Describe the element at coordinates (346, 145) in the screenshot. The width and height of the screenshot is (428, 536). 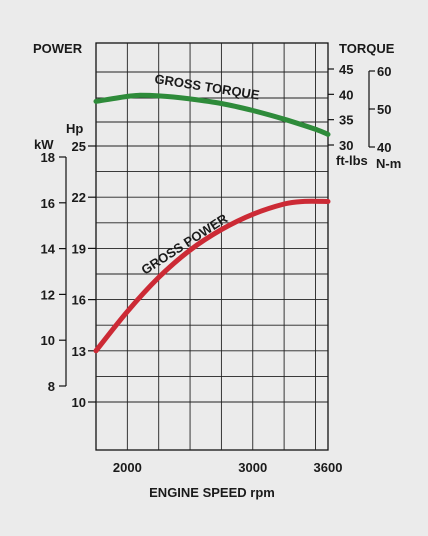
I see `ftlbs-tick-label: 30` at that location.